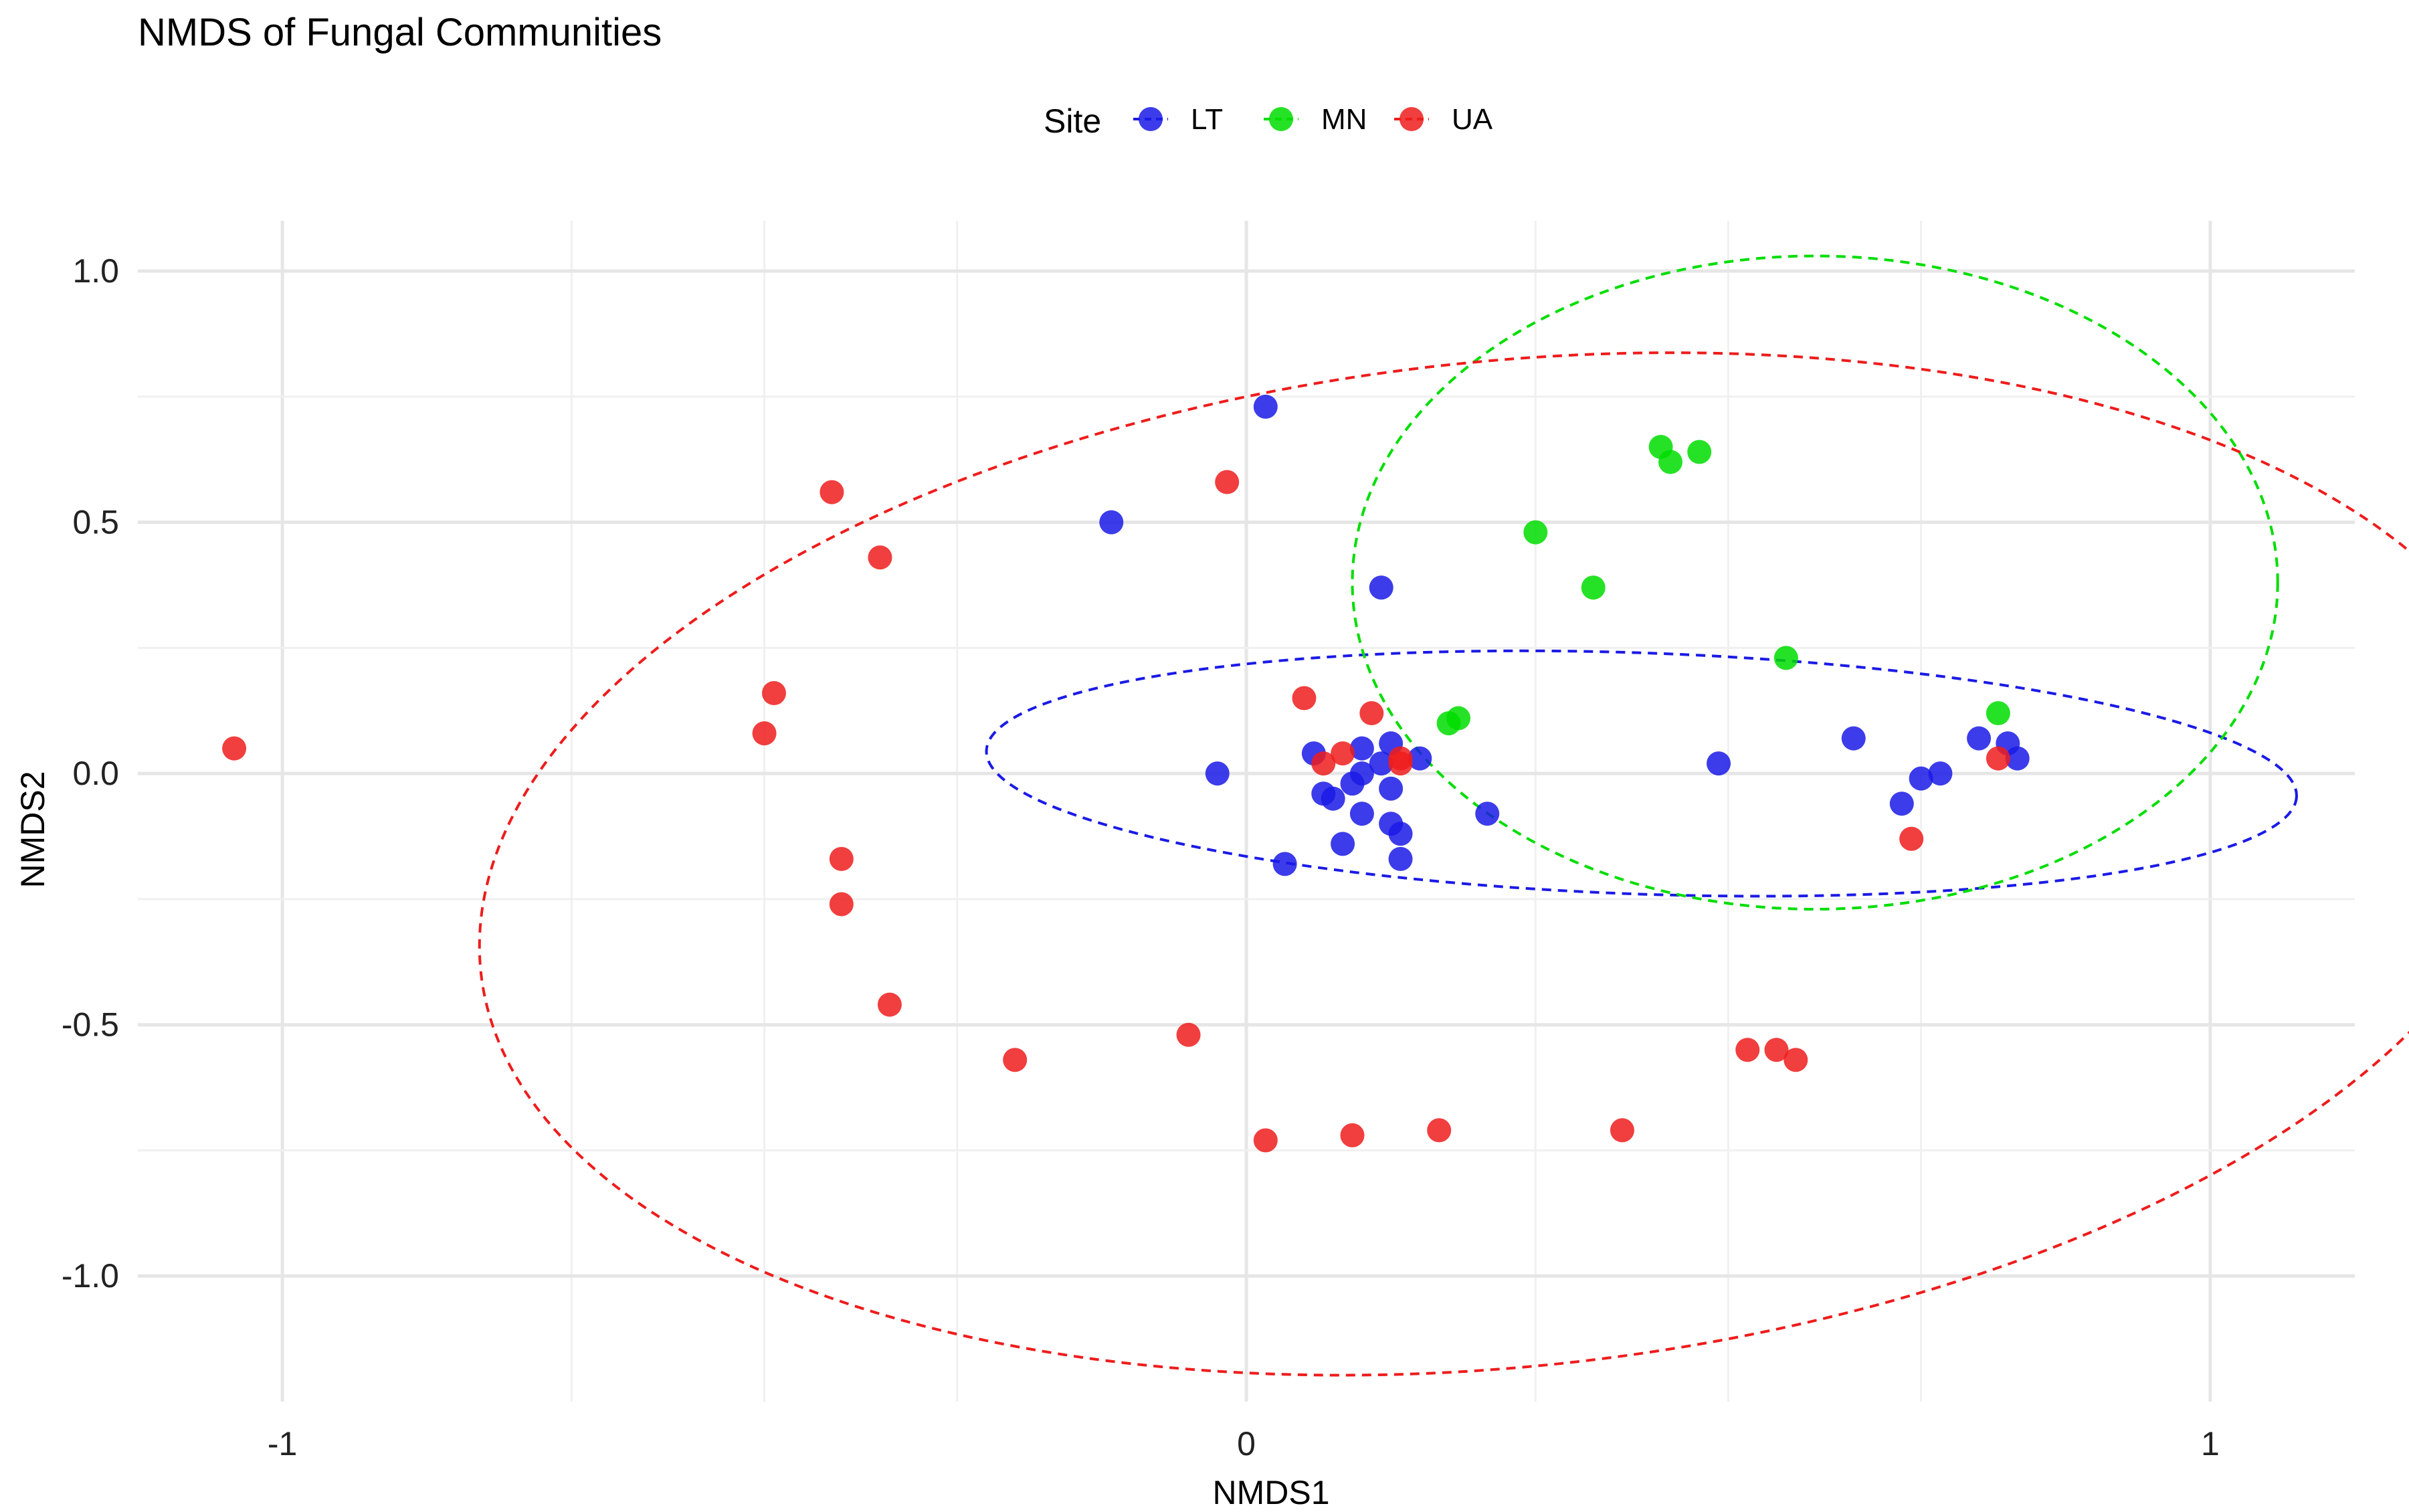 The height and width of the screenshot is (1512, 2409). I want to click on y-axis-label: NMDS2, so click(33, 829).